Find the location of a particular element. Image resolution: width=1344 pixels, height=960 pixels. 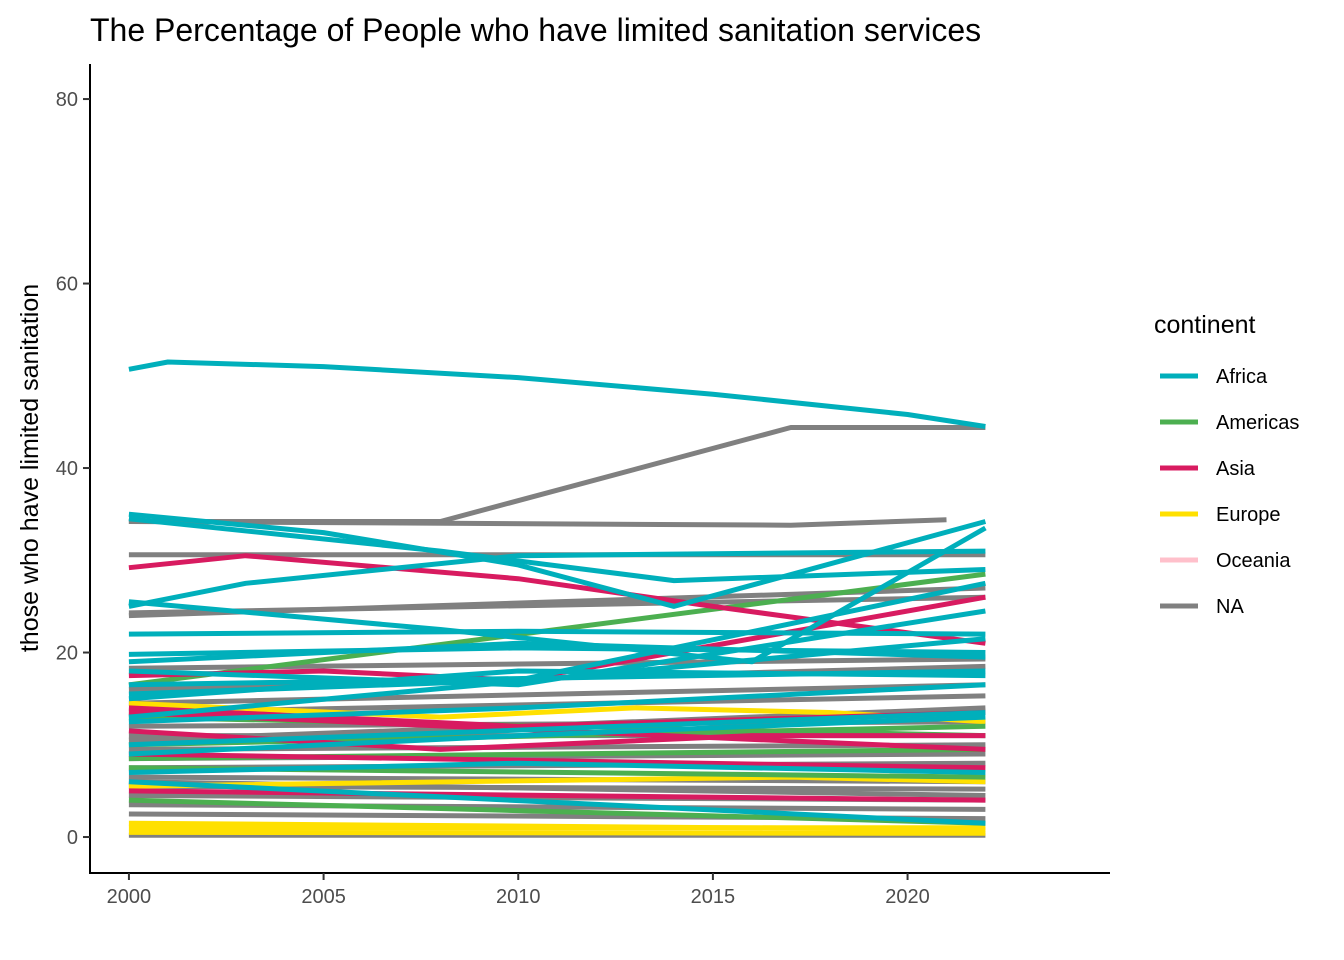

legend-label-oceania: Oceania is located at coordinates (1253, 561).